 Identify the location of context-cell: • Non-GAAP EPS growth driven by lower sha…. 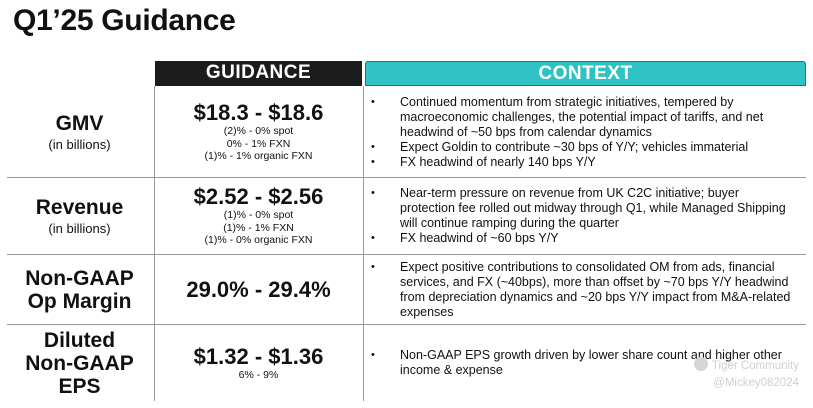
(580, 363).